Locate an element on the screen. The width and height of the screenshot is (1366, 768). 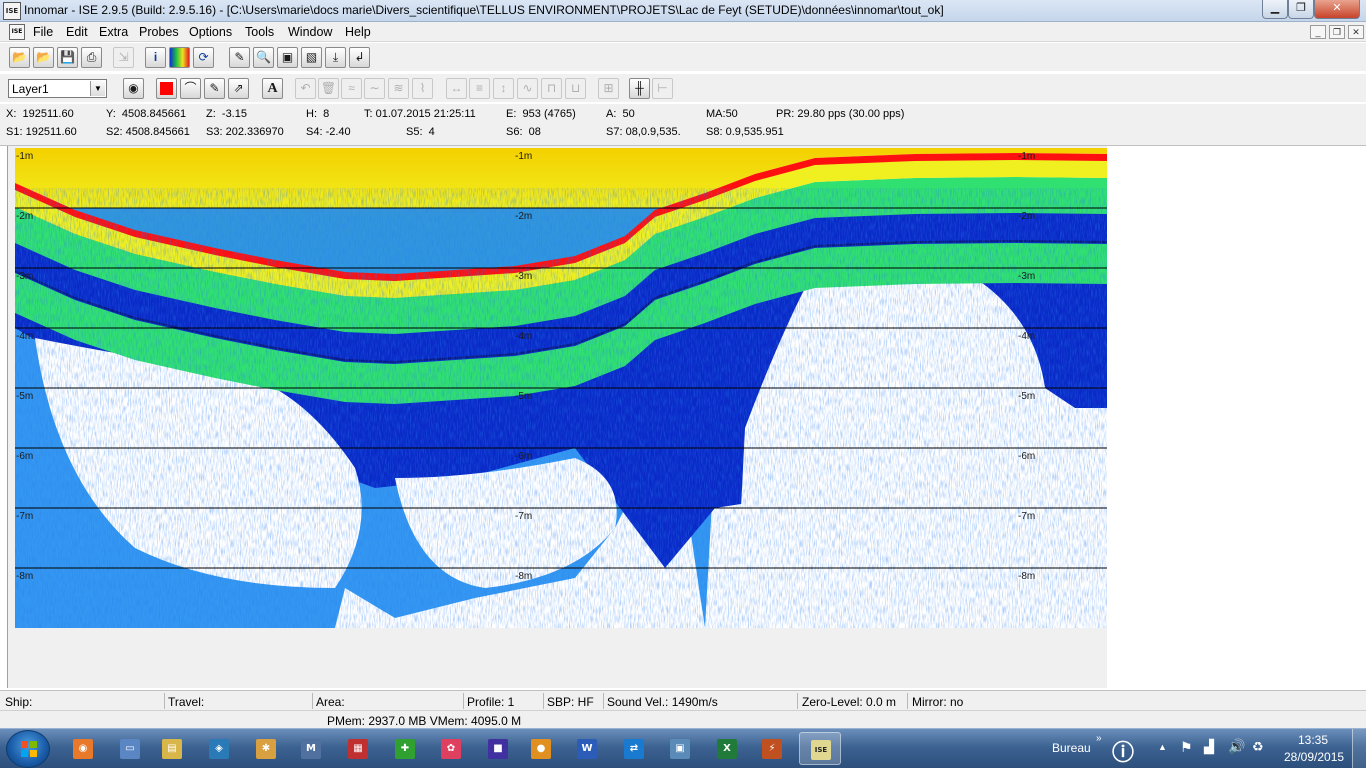
undo-icon: ↶ is located at coordinates (305, 88).